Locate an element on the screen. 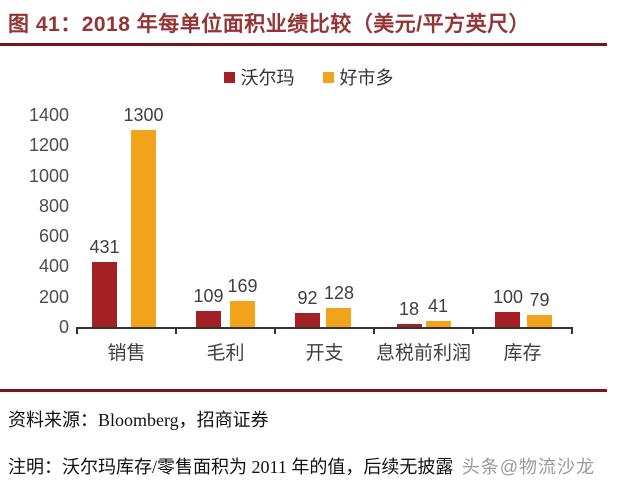 This screenshot has width=617, height=490. bar-group: 431 1300 is located at coordinates (126, 216).